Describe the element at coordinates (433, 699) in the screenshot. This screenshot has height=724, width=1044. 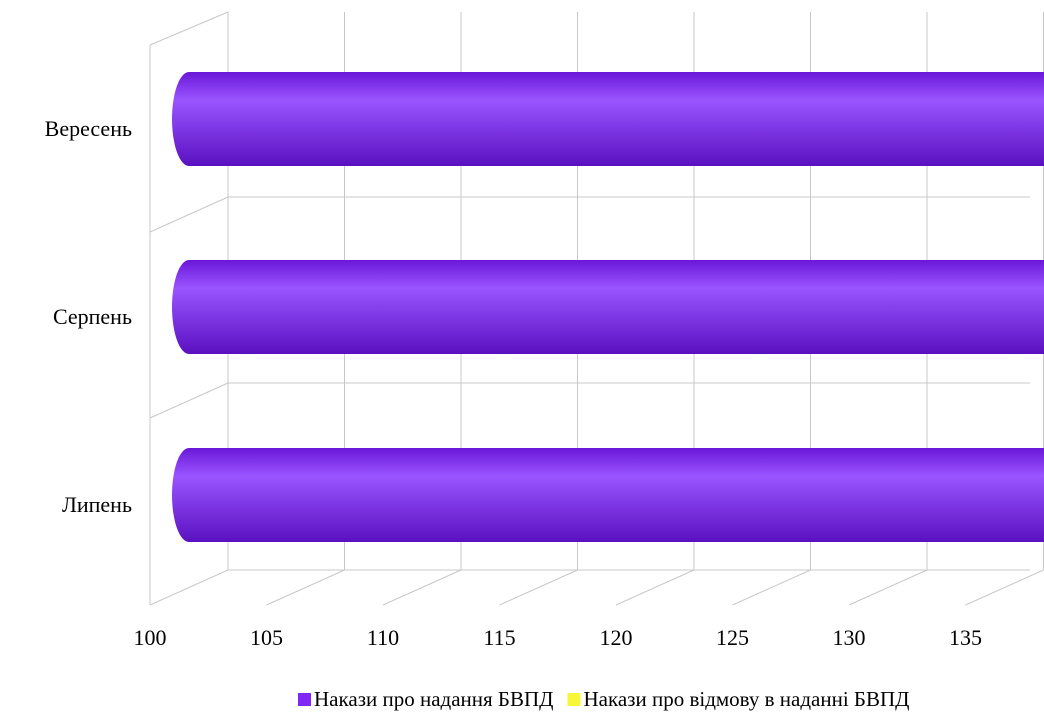
I see `legend-label: Накази про надання БВПД` at that location.